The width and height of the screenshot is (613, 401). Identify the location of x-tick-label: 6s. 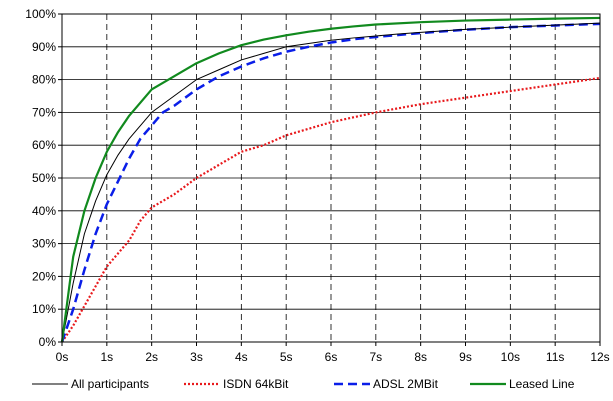
(331, 357).